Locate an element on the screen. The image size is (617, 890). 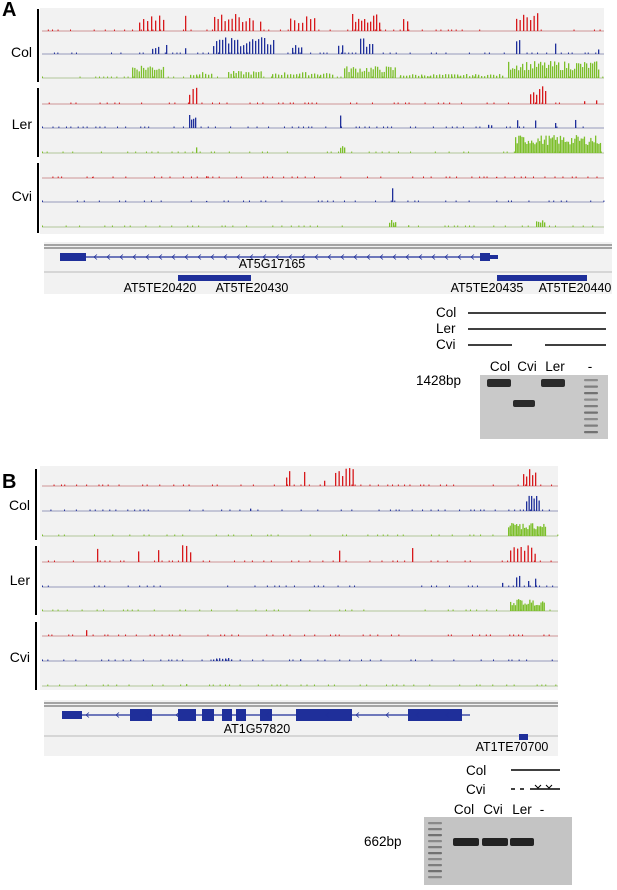
gene-label-a: AT5G17165 is located at coordinates (272, 264).